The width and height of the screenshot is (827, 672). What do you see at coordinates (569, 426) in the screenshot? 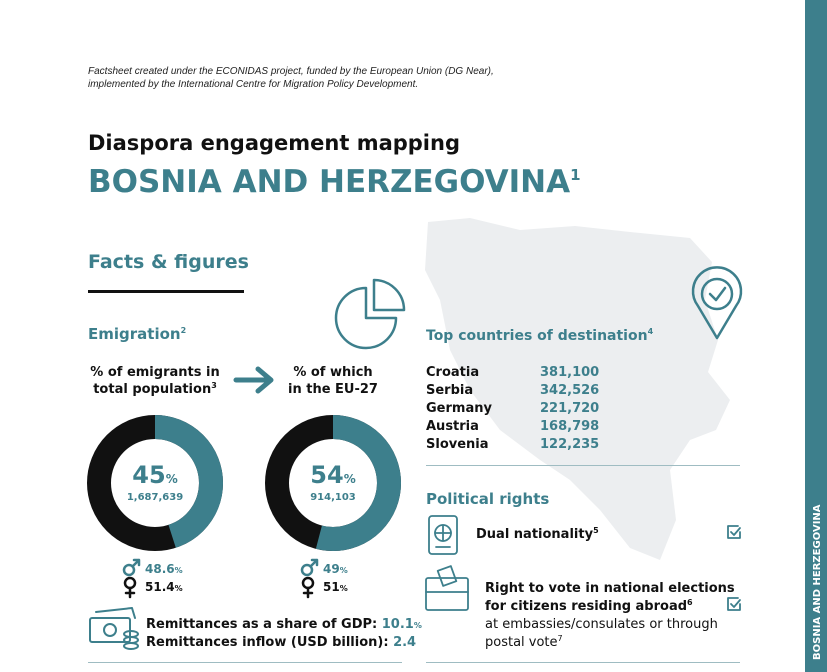
I see `emigrant-count: 168,798` at bounding box center [569, 426].